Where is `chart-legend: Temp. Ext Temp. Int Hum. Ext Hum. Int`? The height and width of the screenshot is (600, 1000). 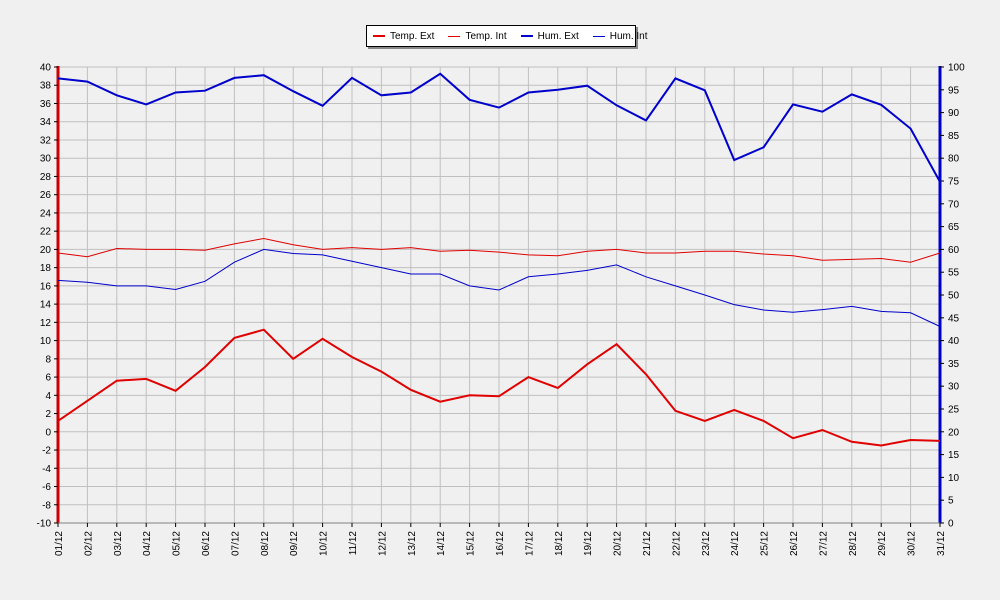
chart-legend: Temp. Ext Temp. Int Hum. Ext Hum. Int is located at coordinates (507, 36).